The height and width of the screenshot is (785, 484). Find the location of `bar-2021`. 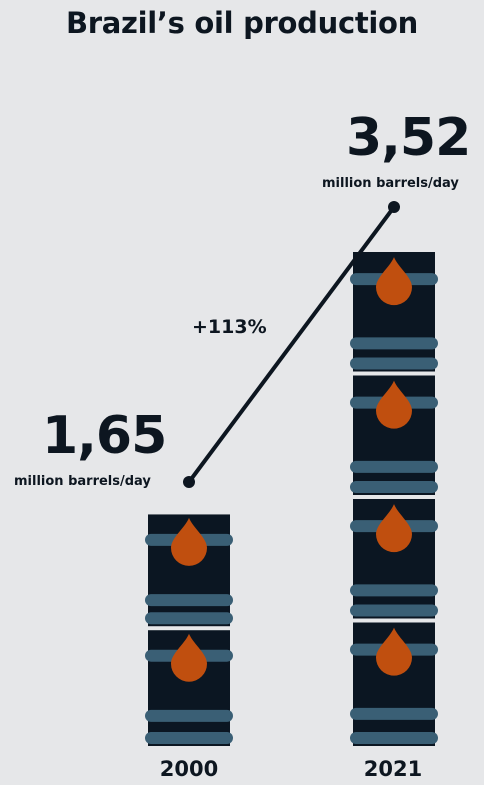

bar-2021 is located at coordinates (394, 499).